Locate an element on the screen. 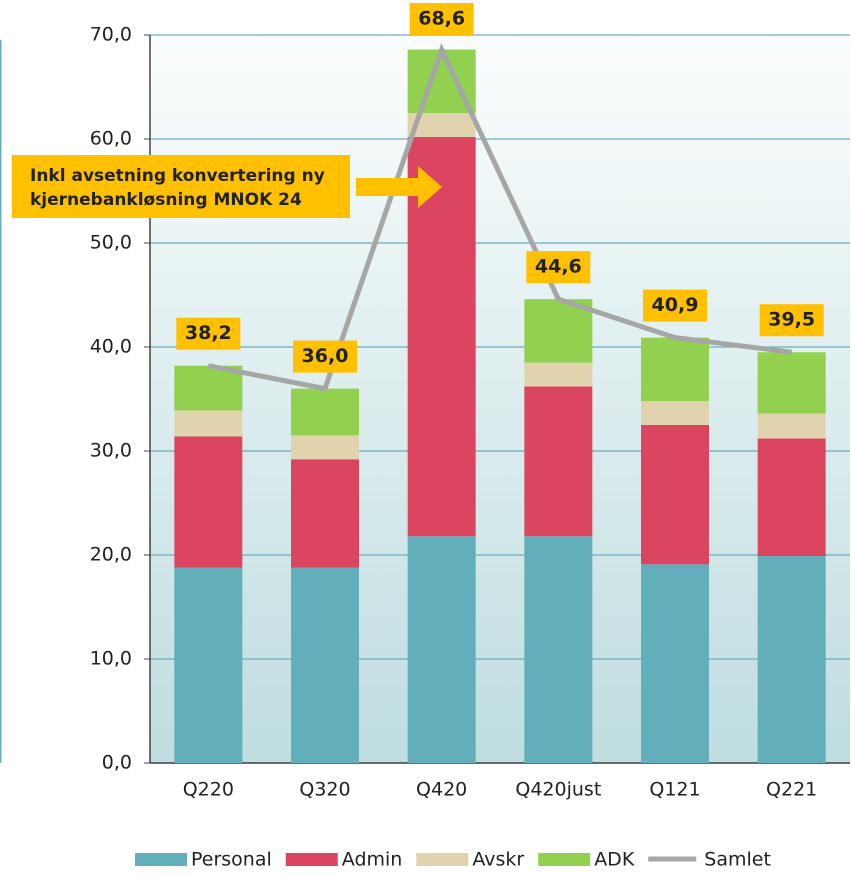  y-tick-label: 50,0 is located at coordinates (111, 243).